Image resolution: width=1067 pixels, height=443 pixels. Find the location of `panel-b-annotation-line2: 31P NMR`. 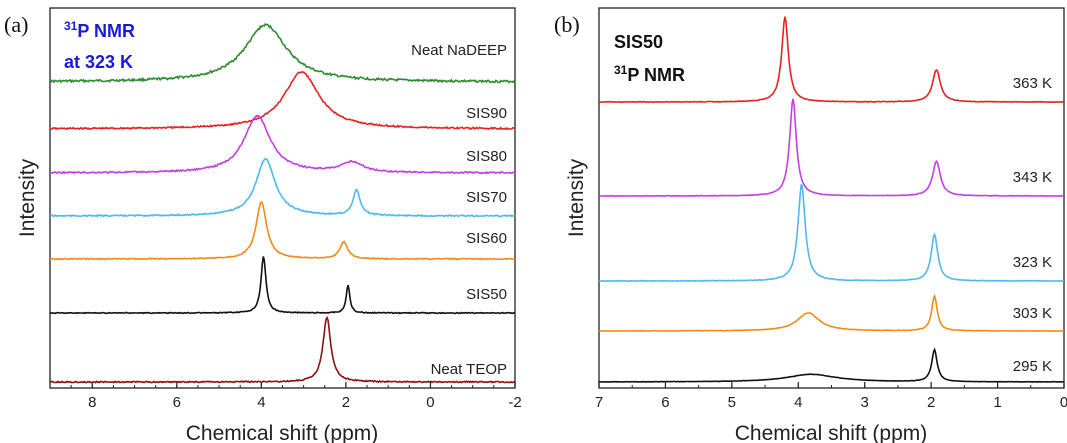

panel-b-annotation-line2: 31P NMR is located at coordinates (649, 74).